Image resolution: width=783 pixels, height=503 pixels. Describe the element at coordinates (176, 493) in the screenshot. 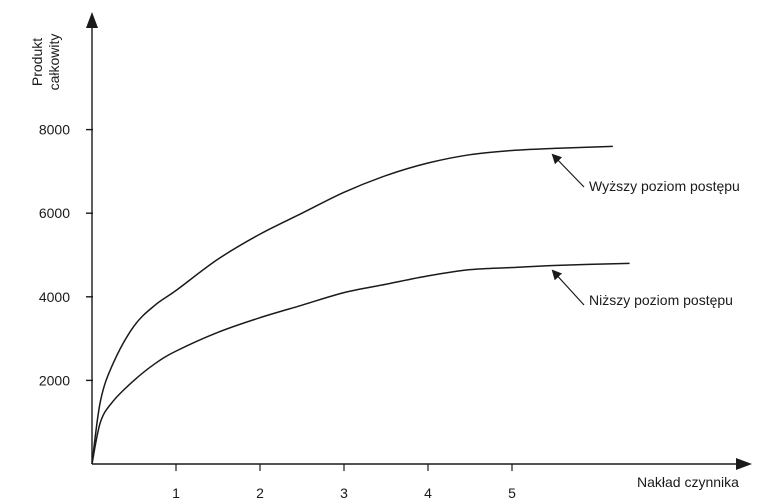

I see `x-tick-label: 1` at that location.